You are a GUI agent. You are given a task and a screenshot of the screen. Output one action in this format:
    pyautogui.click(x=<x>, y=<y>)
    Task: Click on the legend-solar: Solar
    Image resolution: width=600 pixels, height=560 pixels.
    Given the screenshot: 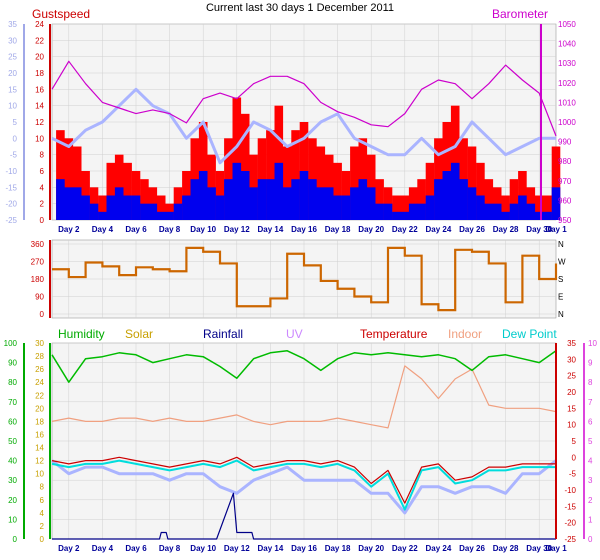 What is the action you would take?
    pyautogui.click(x=139, y=334)
    